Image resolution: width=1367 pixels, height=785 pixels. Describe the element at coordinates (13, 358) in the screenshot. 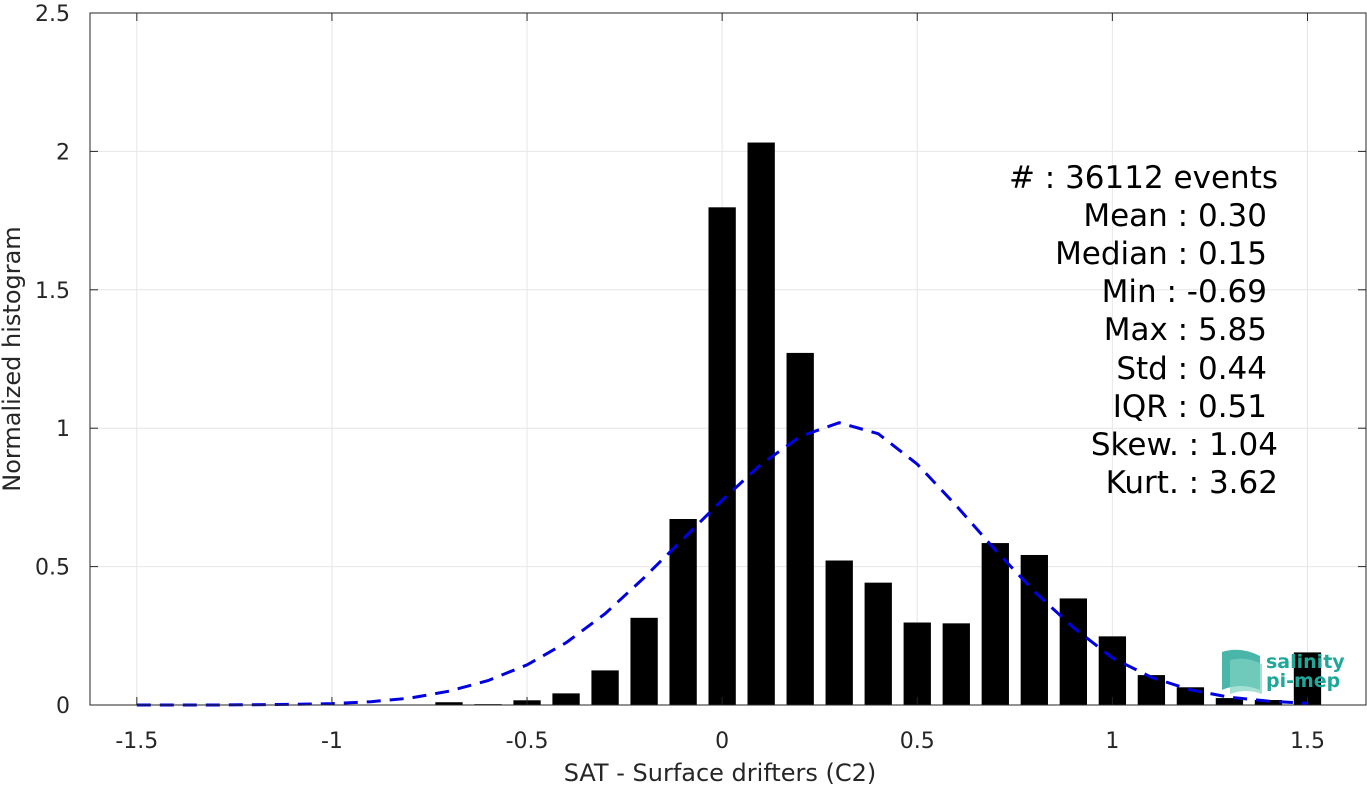

I see `y-axis-label: Normalized histogram` at that location.